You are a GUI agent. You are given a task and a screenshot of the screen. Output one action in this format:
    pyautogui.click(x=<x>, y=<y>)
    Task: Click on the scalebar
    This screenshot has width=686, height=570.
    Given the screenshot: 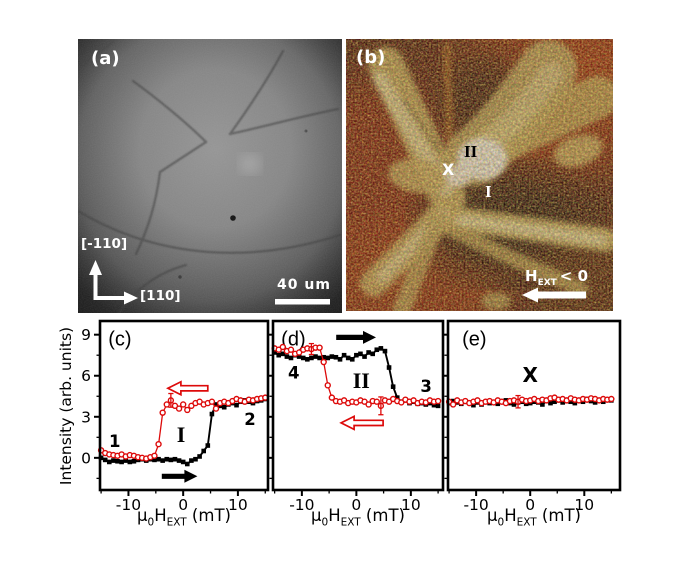 What is the action you would take?
    pyautogui.click(x=302, y=302)
    